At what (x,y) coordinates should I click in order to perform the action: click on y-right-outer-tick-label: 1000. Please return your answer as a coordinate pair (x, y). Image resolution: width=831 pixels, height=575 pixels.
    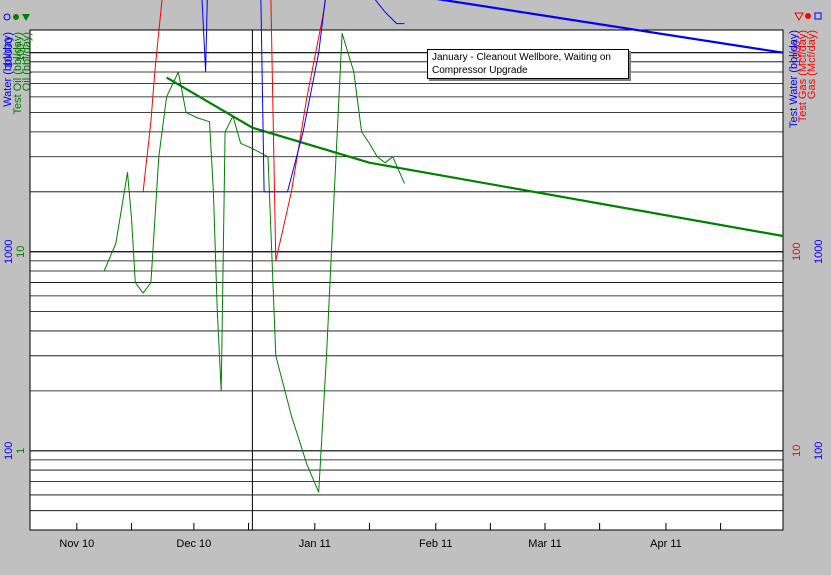
    Looking at the image, I should click on (819, 251).